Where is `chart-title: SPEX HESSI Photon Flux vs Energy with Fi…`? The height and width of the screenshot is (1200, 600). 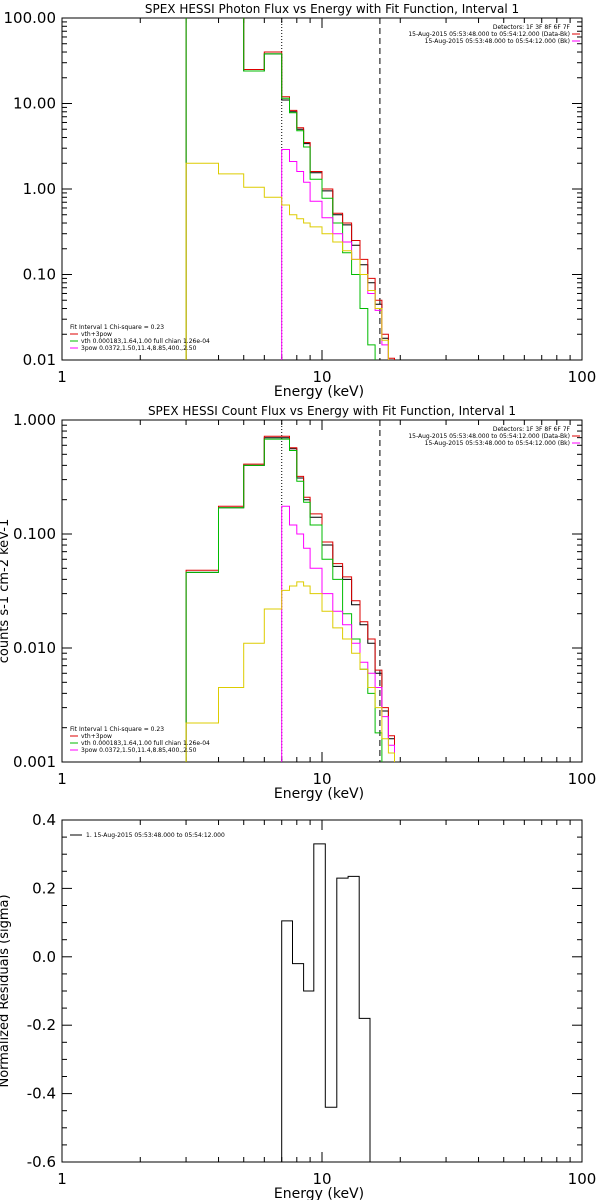 chart-title: SPEX HESSI Photon Flux vs Energy with Fi… is located at coordinates (332, 9).